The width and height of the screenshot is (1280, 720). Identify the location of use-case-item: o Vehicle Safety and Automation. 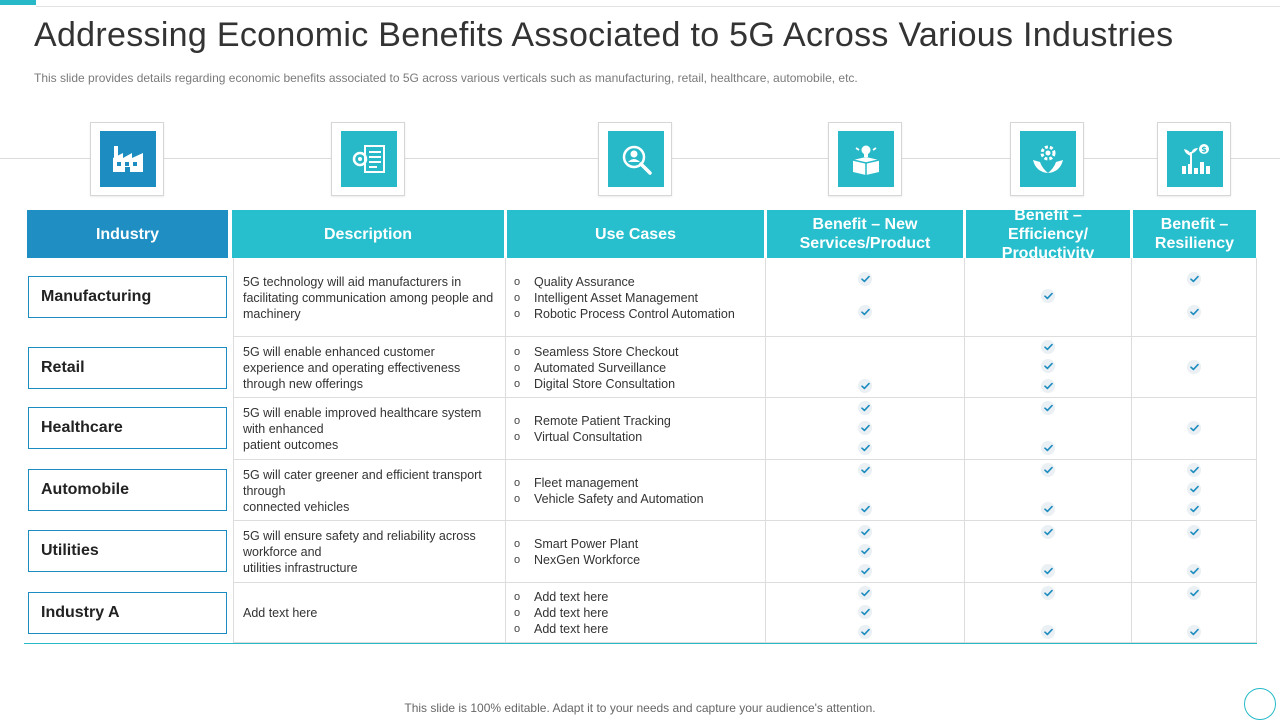
(639, 499).